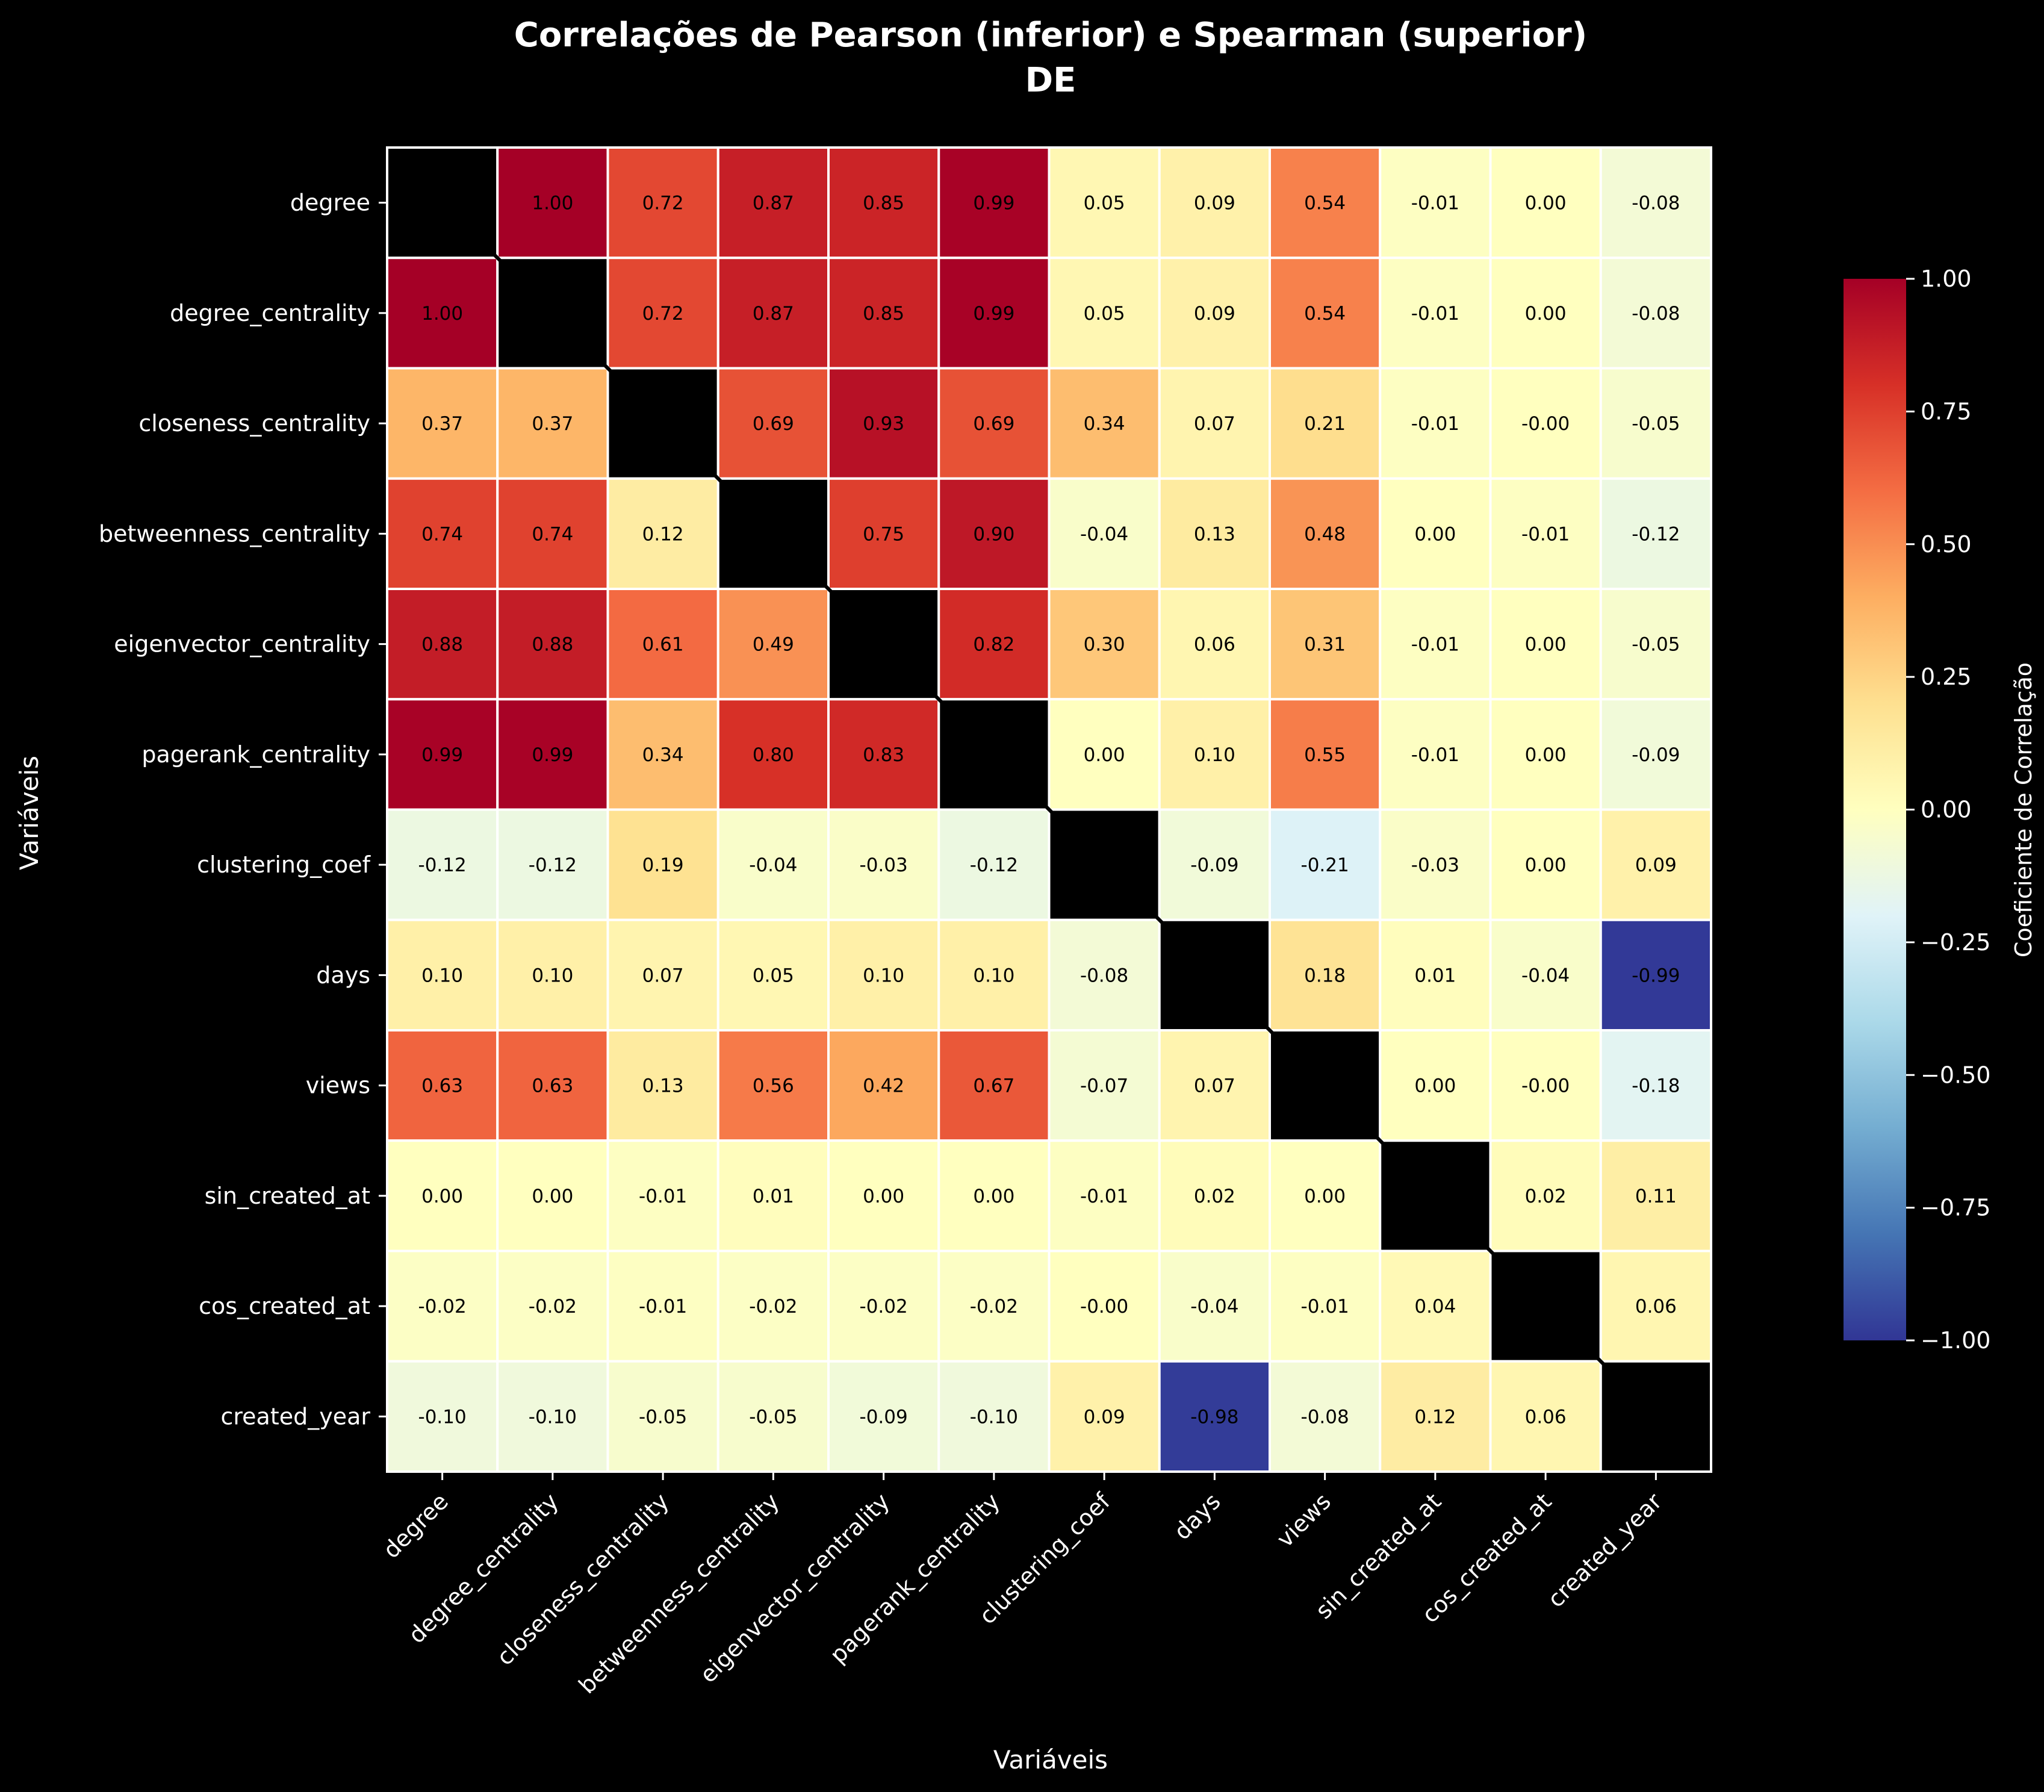 The height and width of the screenshot is (1792, 2044). Describe the element at coordinates (679, 1593) in the screenshot. I see `x-tick-label: betweenness_centrality` at that location.